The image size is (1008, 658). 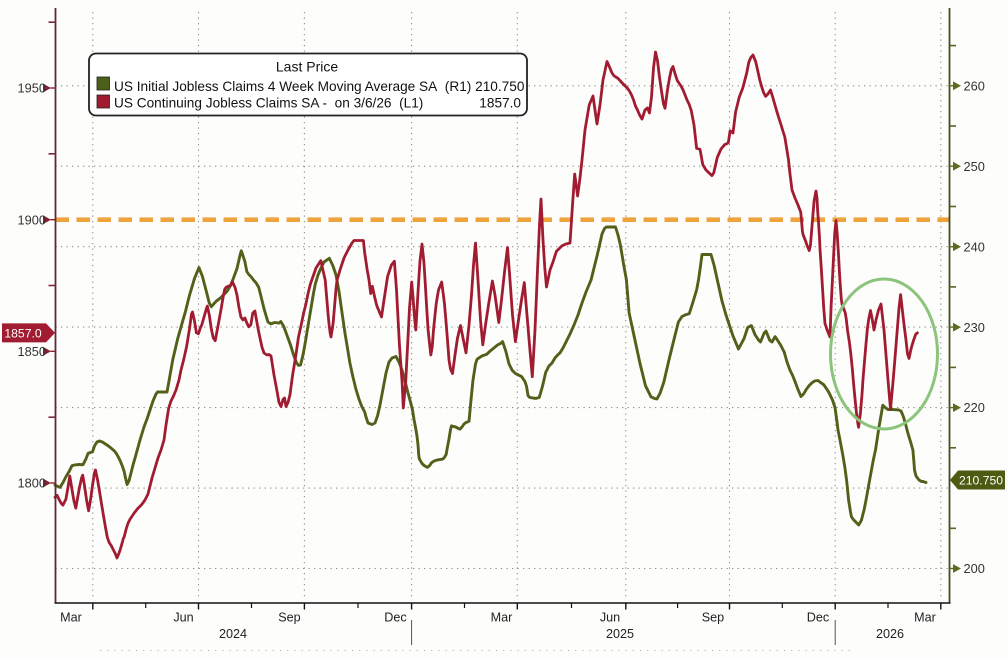 I want to click on svg-text: 260, so click(x=974, y=85).